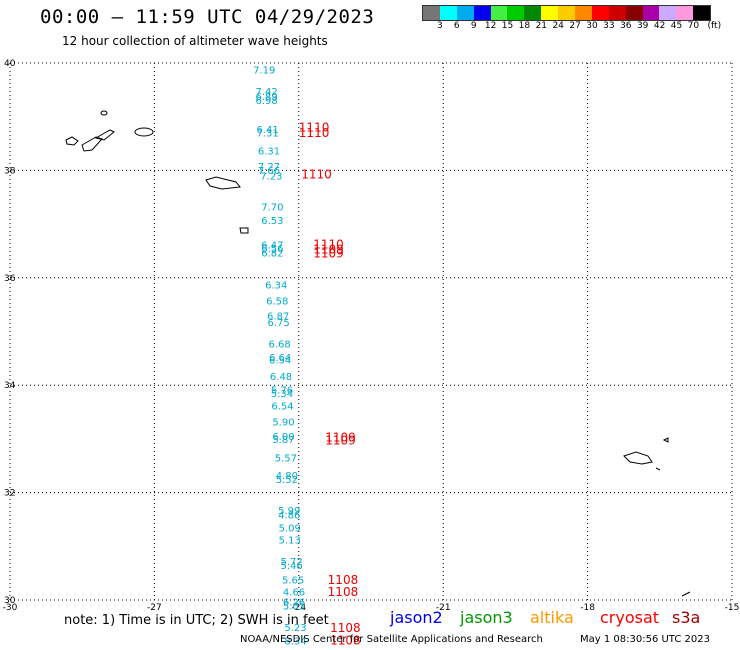  Describe the element at coordinates (266, 92) in the screenshot. I see `wave-height-label: 7.42` at that location.